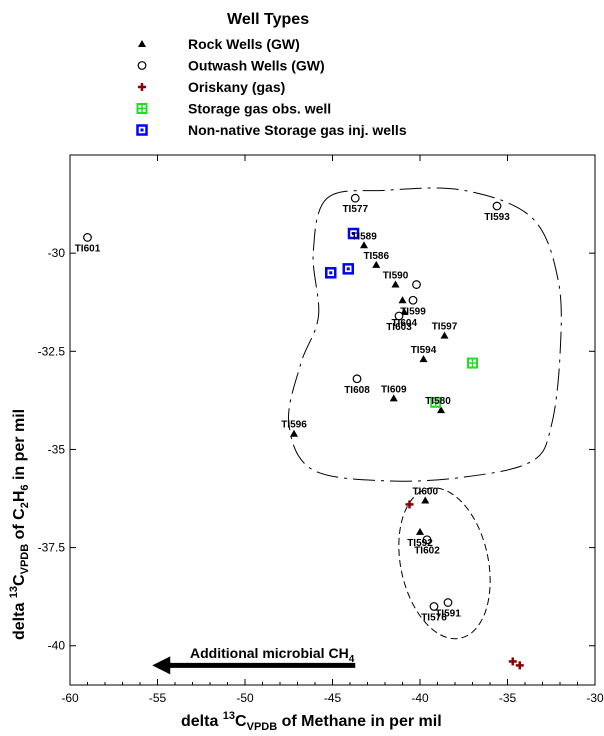 This screenshot has width=604, height=736. What do you see at coordinates (161, 665) in the screenshot?
I see `arrow-head` at bounding box center [161, 665].